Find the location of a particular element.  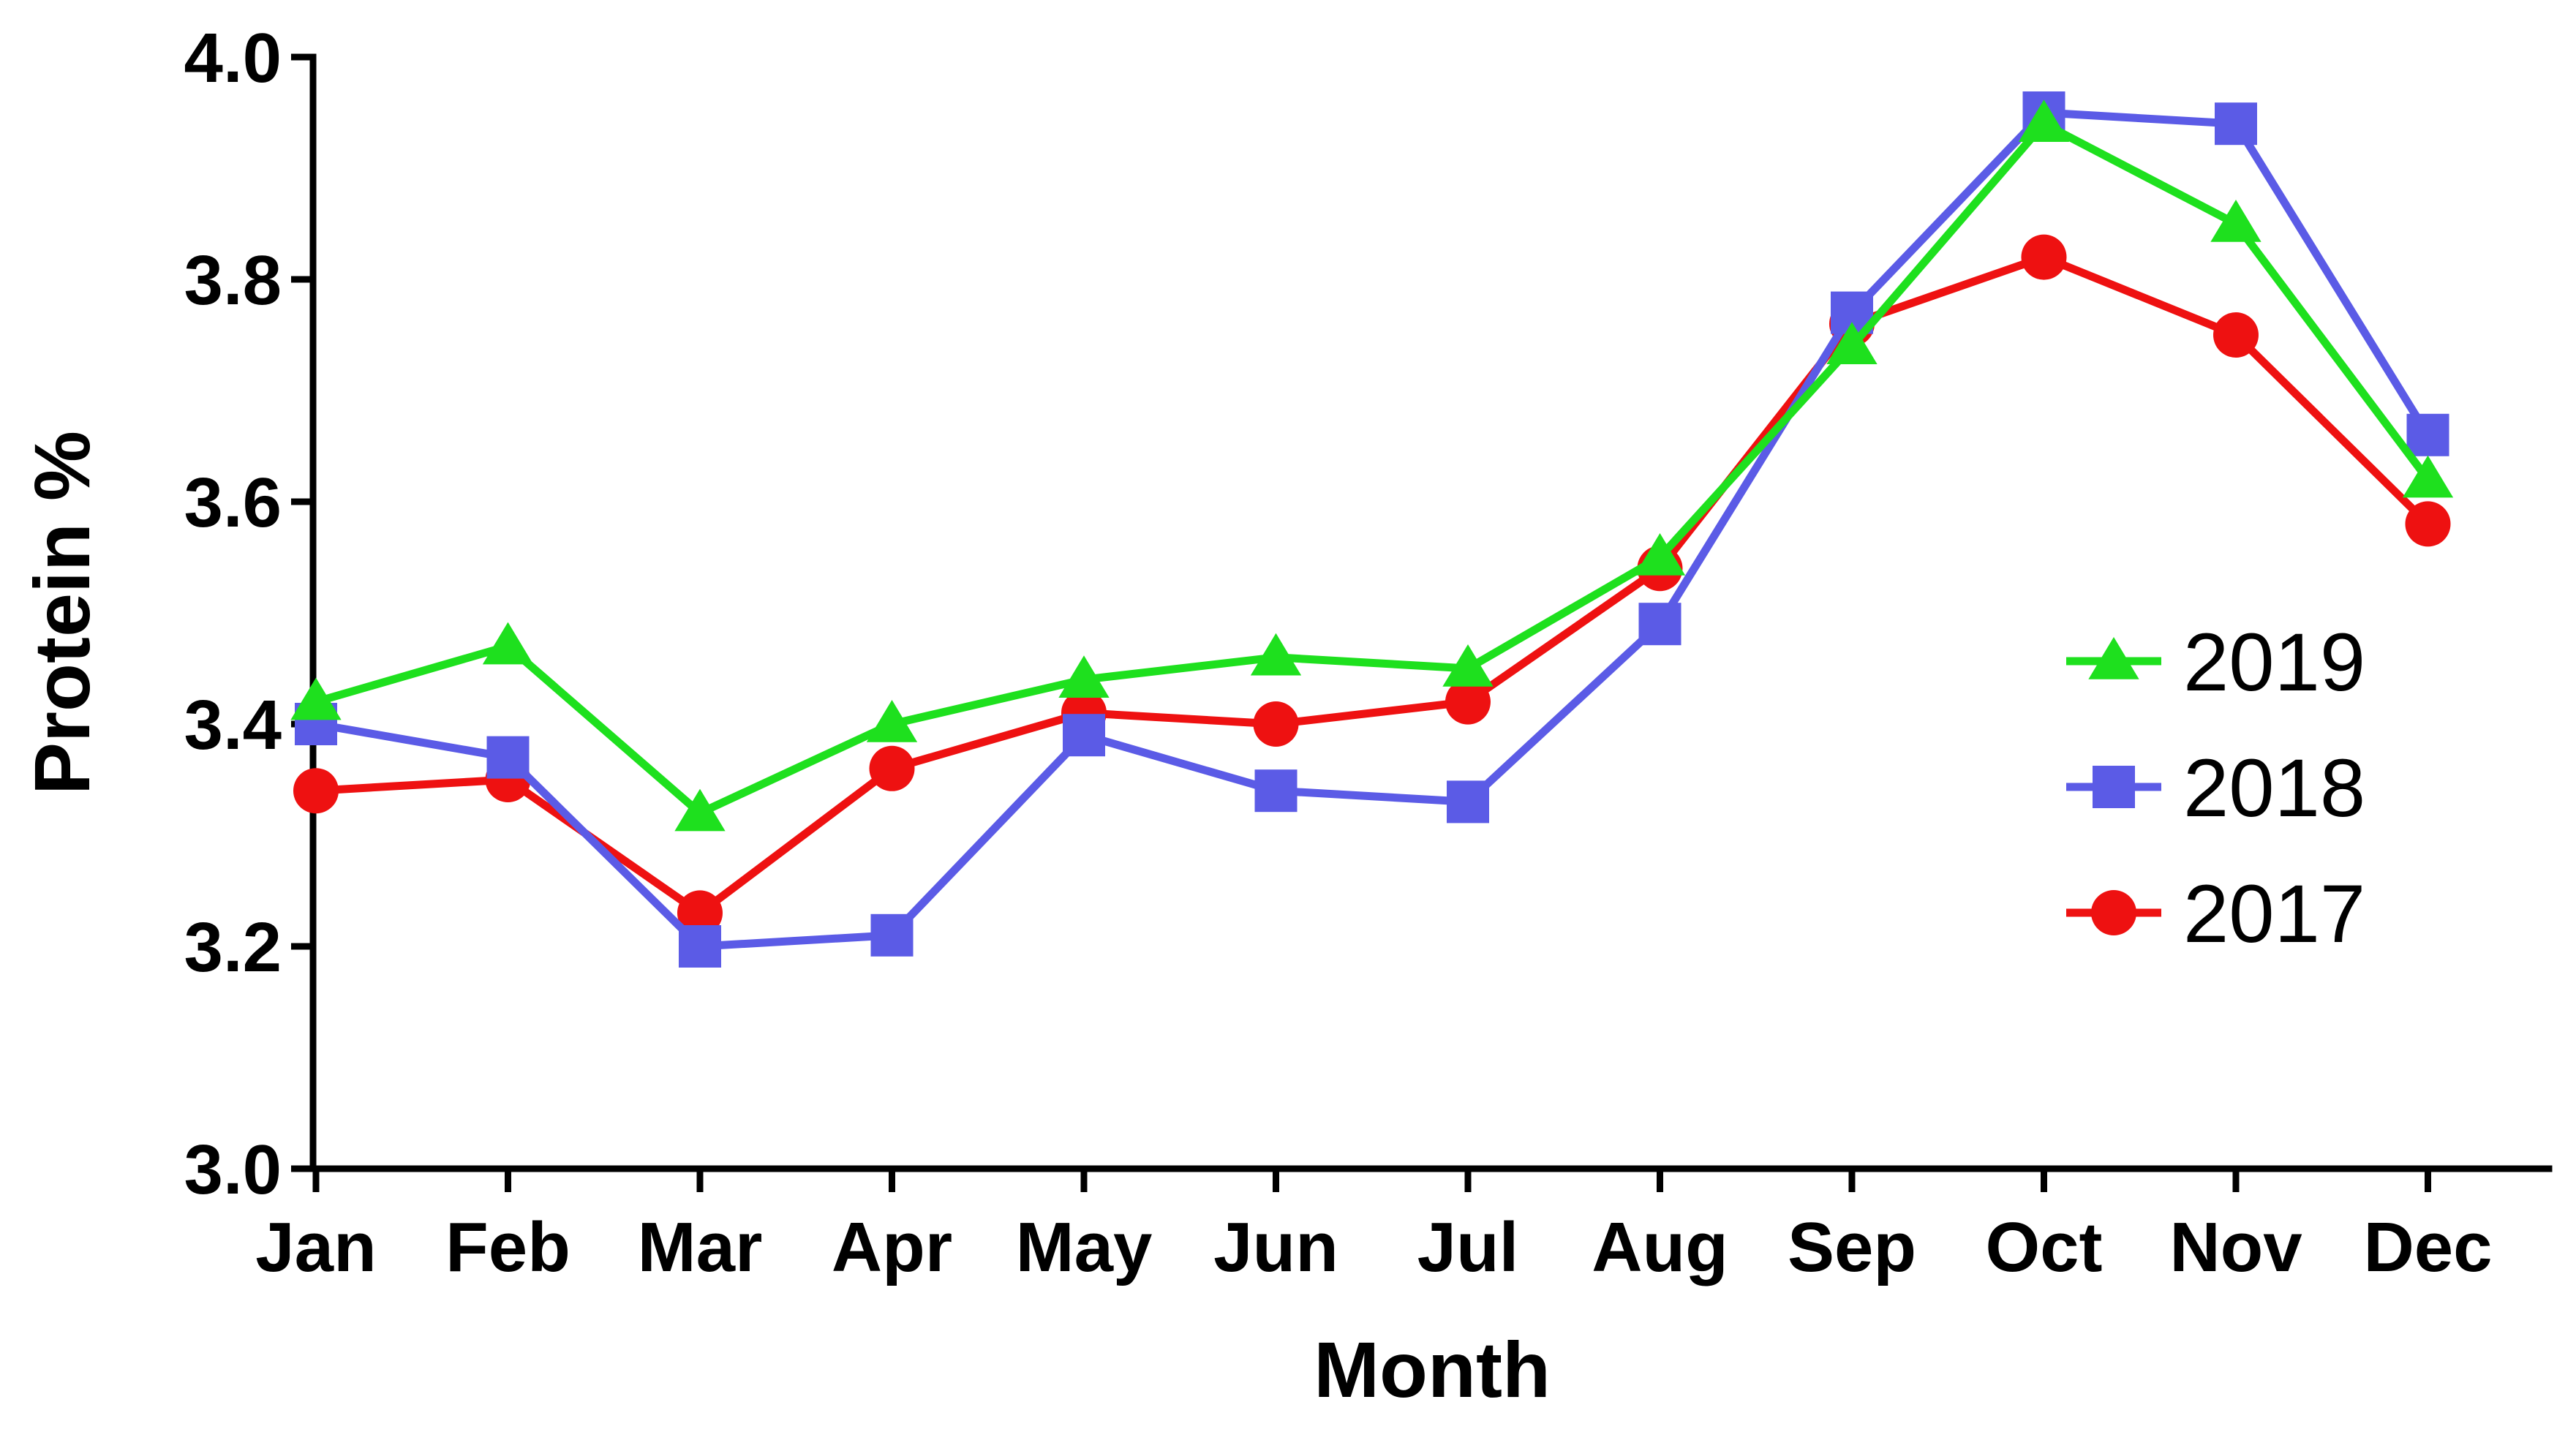

legend-item-2017: 2017 is located at coordinates (2215, 914).